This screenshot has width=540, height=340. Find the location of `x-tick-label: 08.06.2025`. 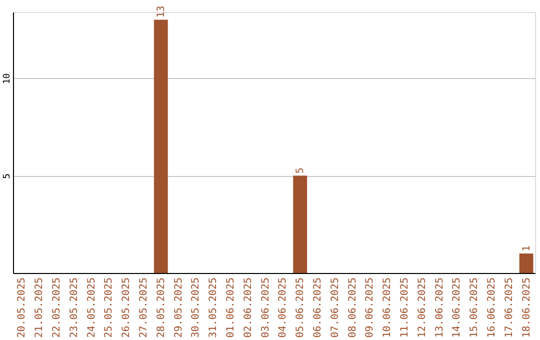

x-tick-label: 08.06.2025 is located at coordinates (352, 308).